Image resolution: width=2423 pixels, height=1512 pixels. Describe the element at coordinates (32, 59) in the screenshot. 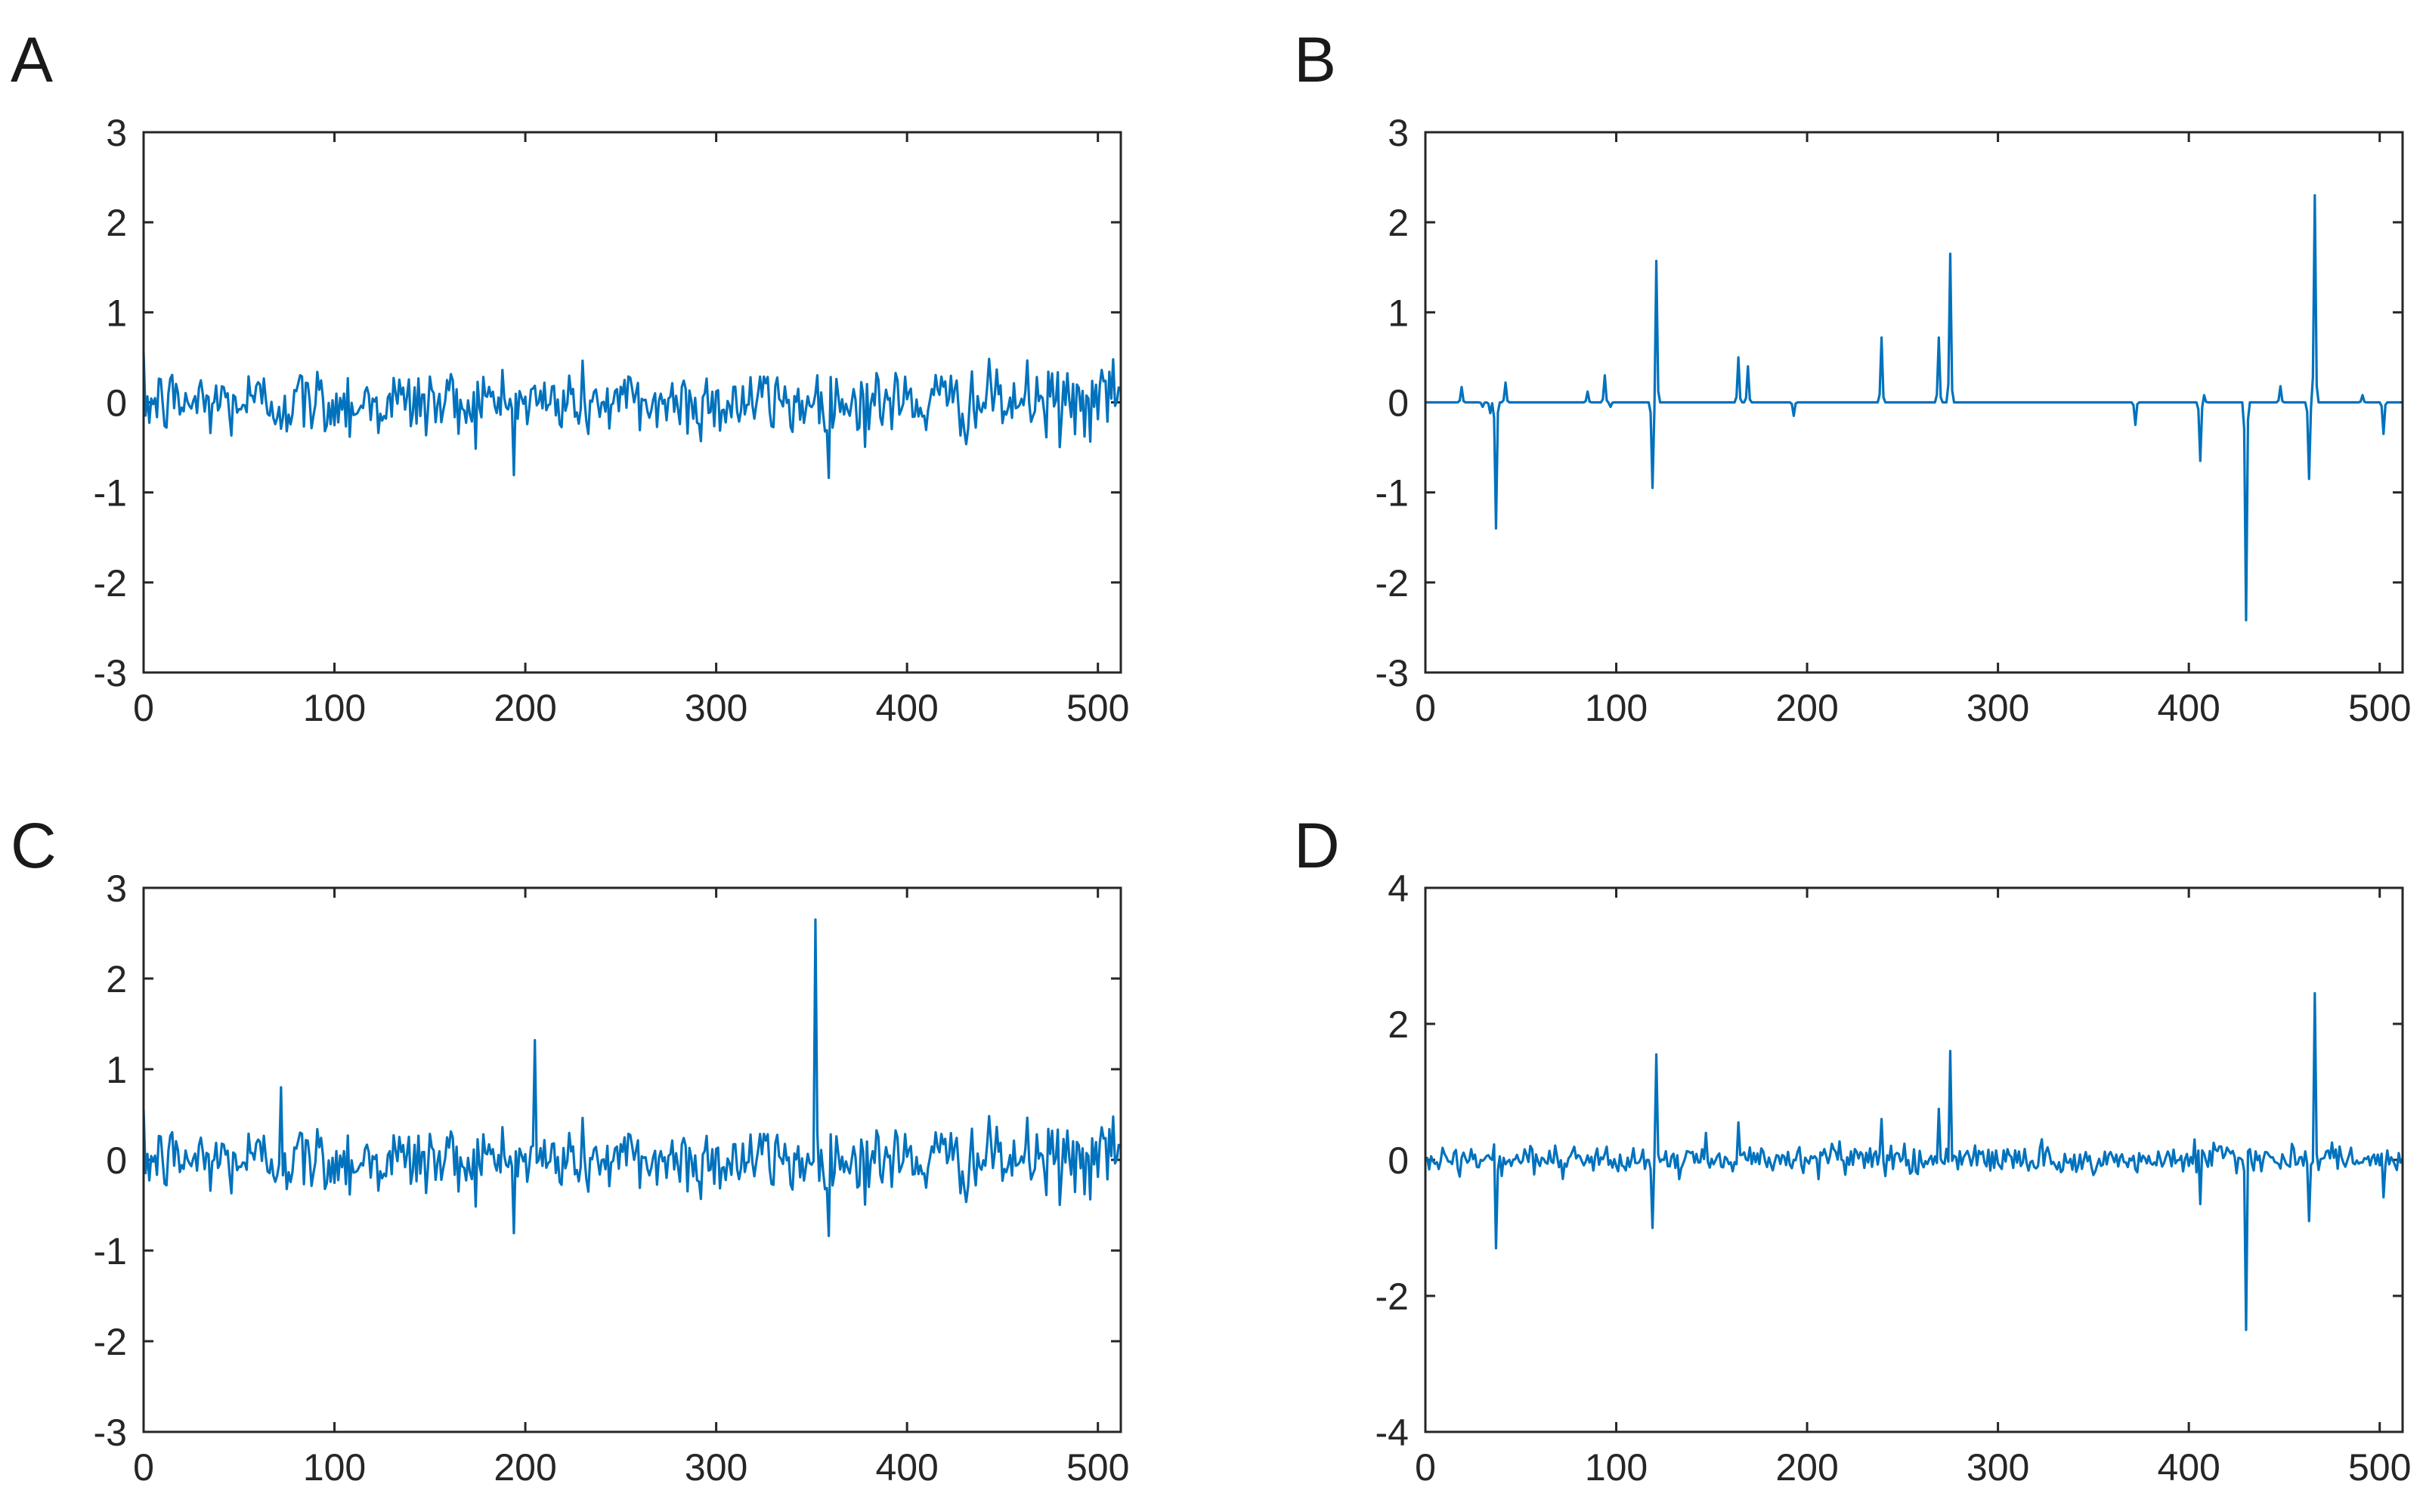

I see `panel-label-a: A` at that location.